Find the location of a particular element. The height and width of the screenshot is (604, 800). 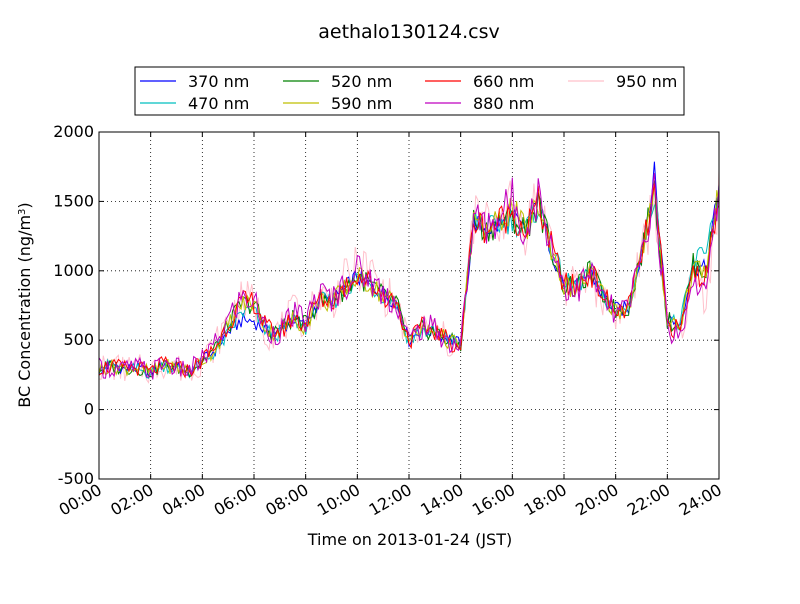

legend-item: 470 nm is located at coordinates (194, 103).